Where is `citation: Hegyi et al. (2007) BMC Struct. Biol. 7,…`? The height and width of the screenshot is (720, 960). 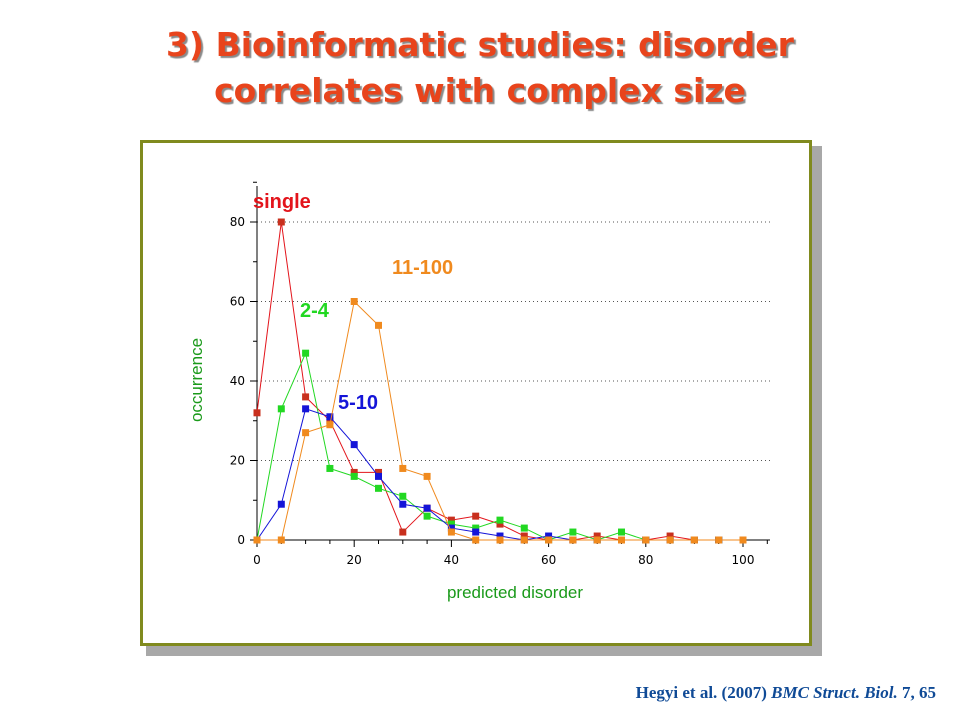 citation: Hegyi et al. (2007) BMC Struct. Biol. 7,… is located at coordinates (786, 693).